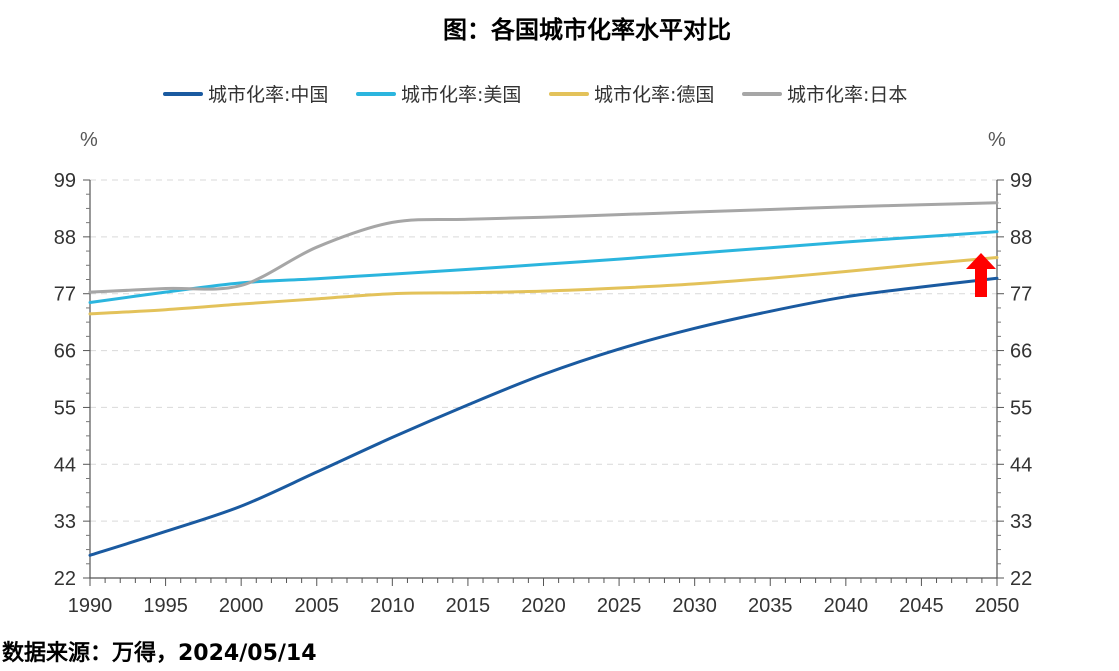  I want to click on data-source: 数据来源：万得，2024/05/14, so click(159, 653).